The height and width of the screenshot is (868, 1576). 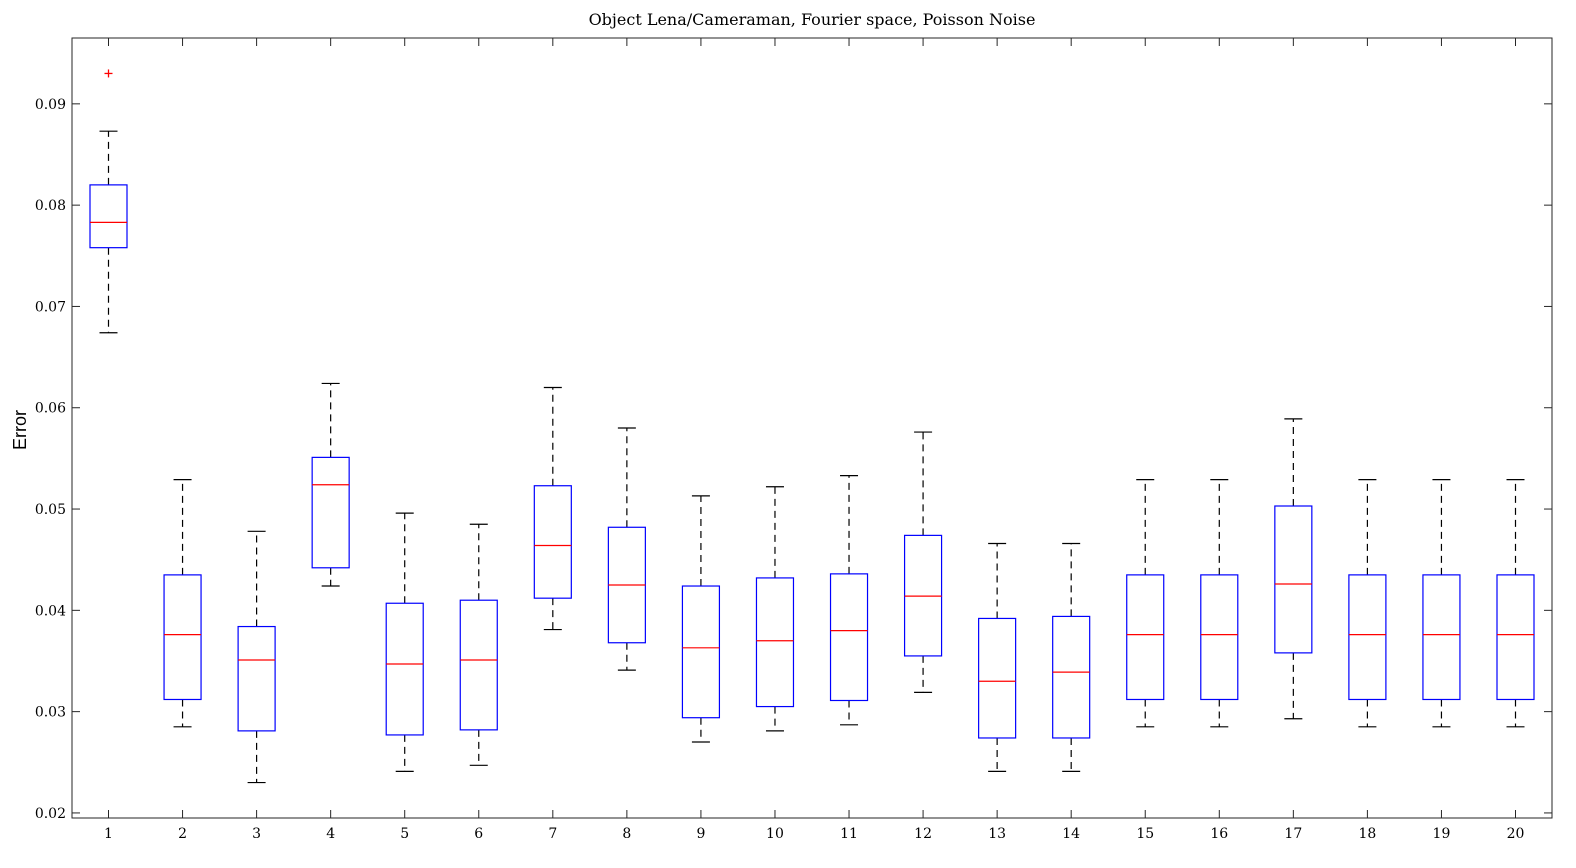 I want to click on x-tick-label: 14, so click(x=1071, y=834).